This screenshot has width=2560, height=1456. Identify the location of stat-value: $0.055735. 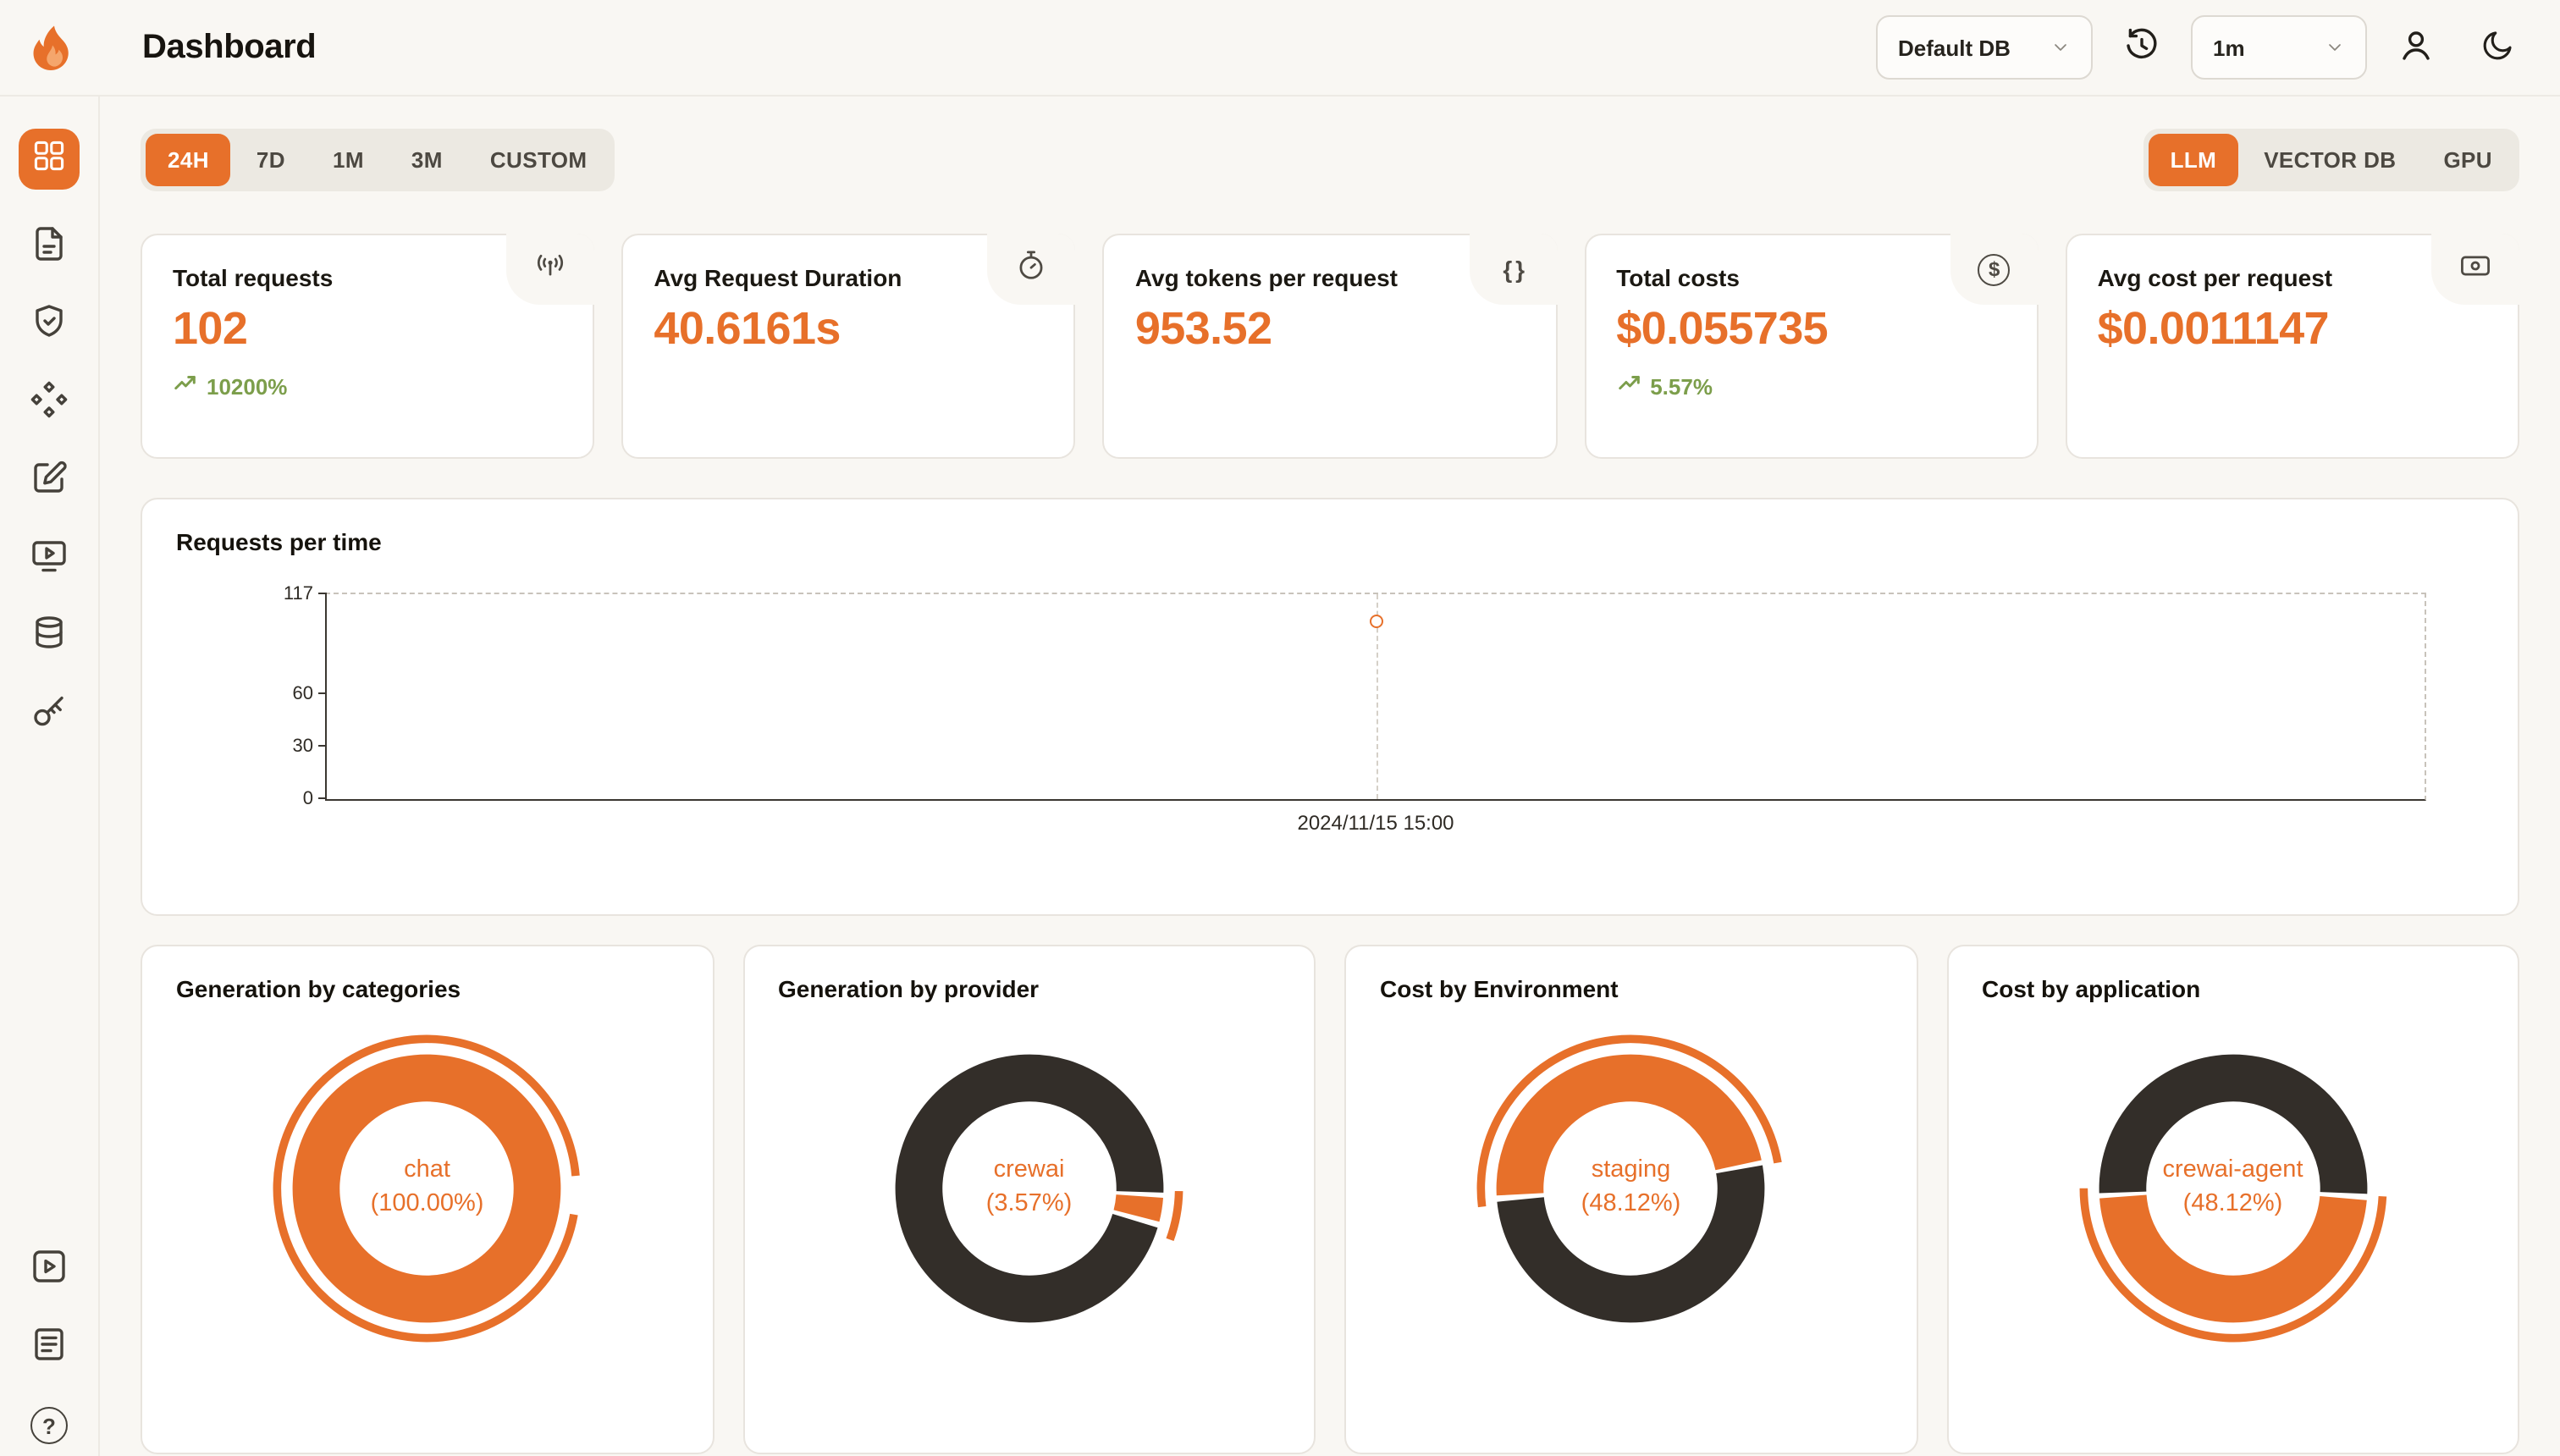
(1722, 328).